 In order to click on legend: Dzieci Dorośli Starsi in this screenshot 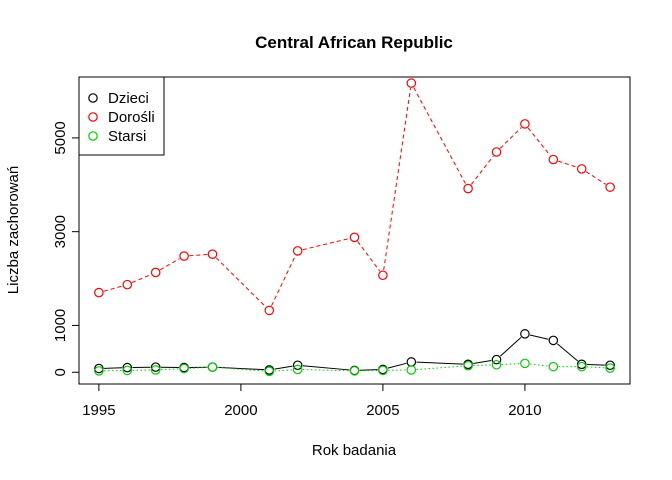, I will do `click(121, 116)`.